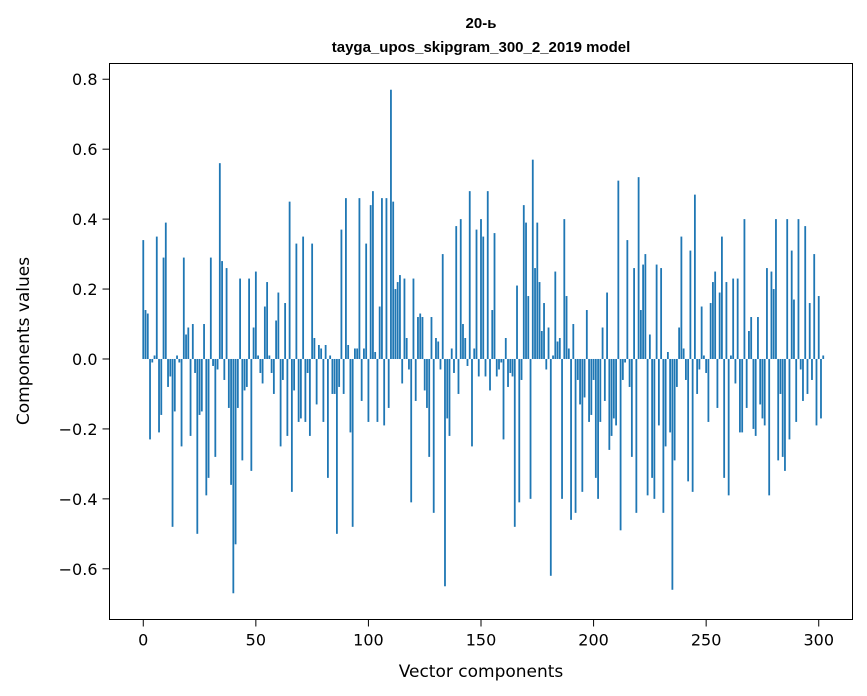  I want to click on x-axis-ticks: 0 50 100 150 200 250 300, so click(486, 634).